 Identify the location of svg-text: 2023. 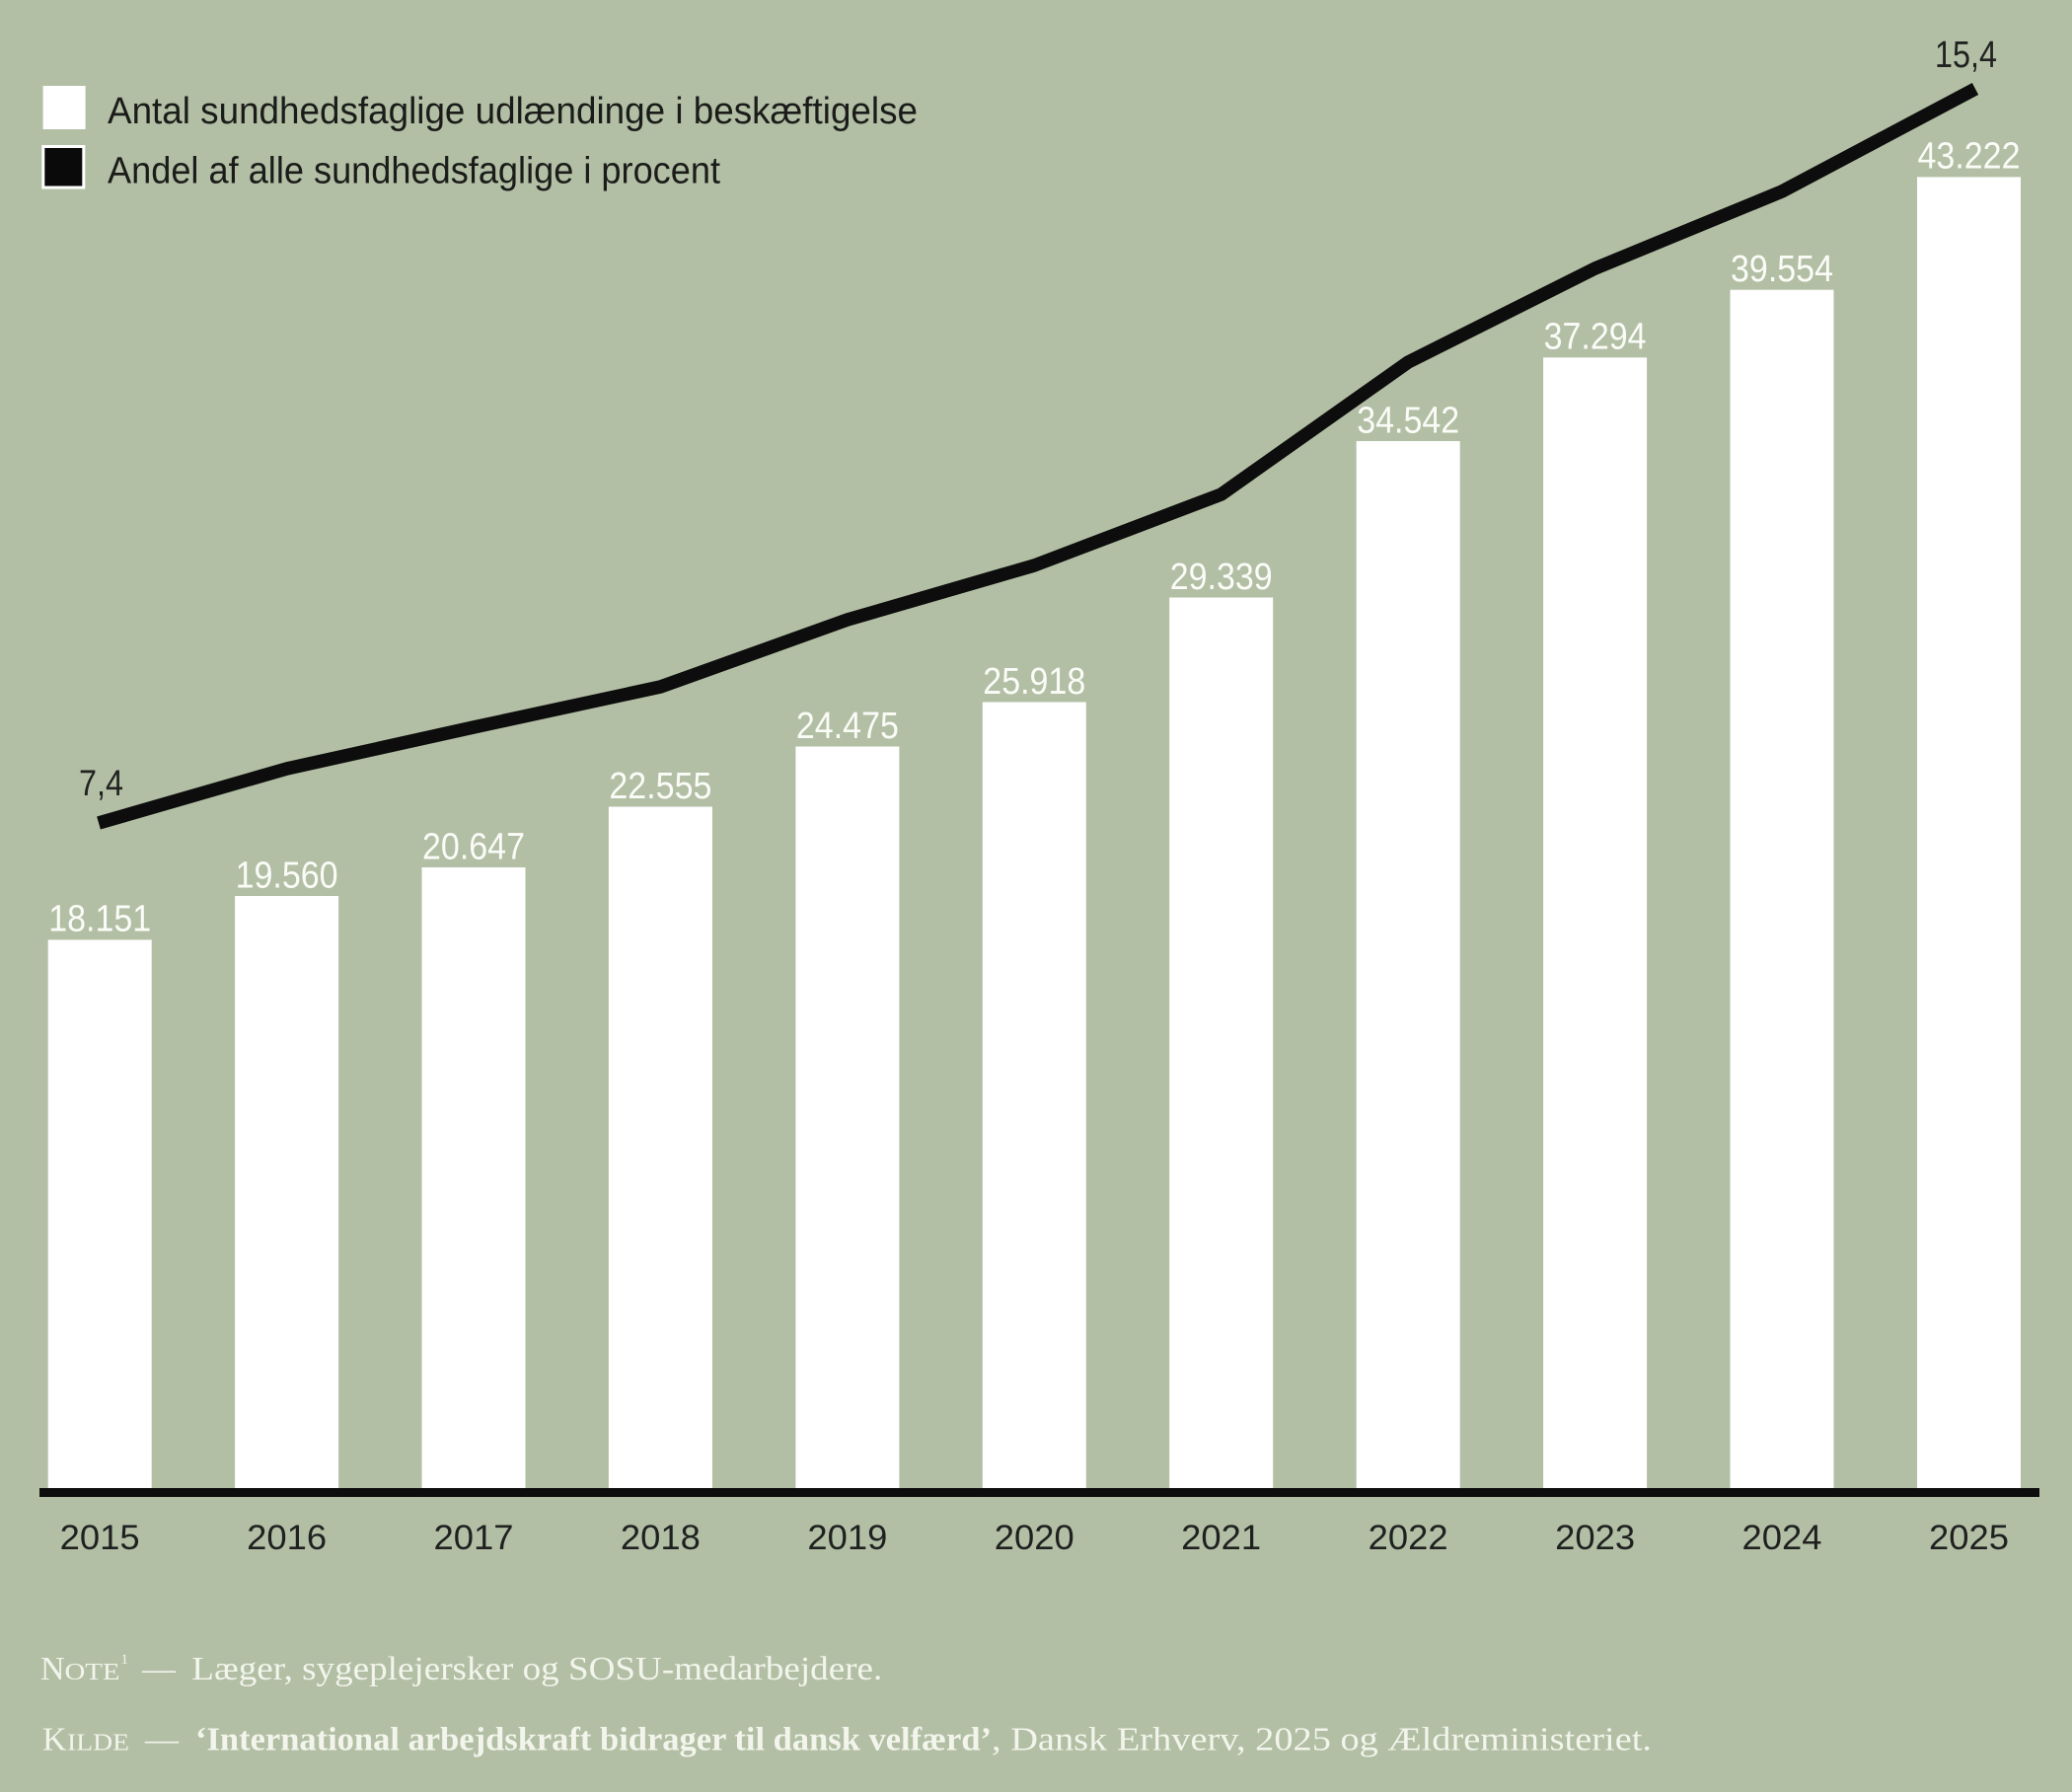
(1595, 1538).